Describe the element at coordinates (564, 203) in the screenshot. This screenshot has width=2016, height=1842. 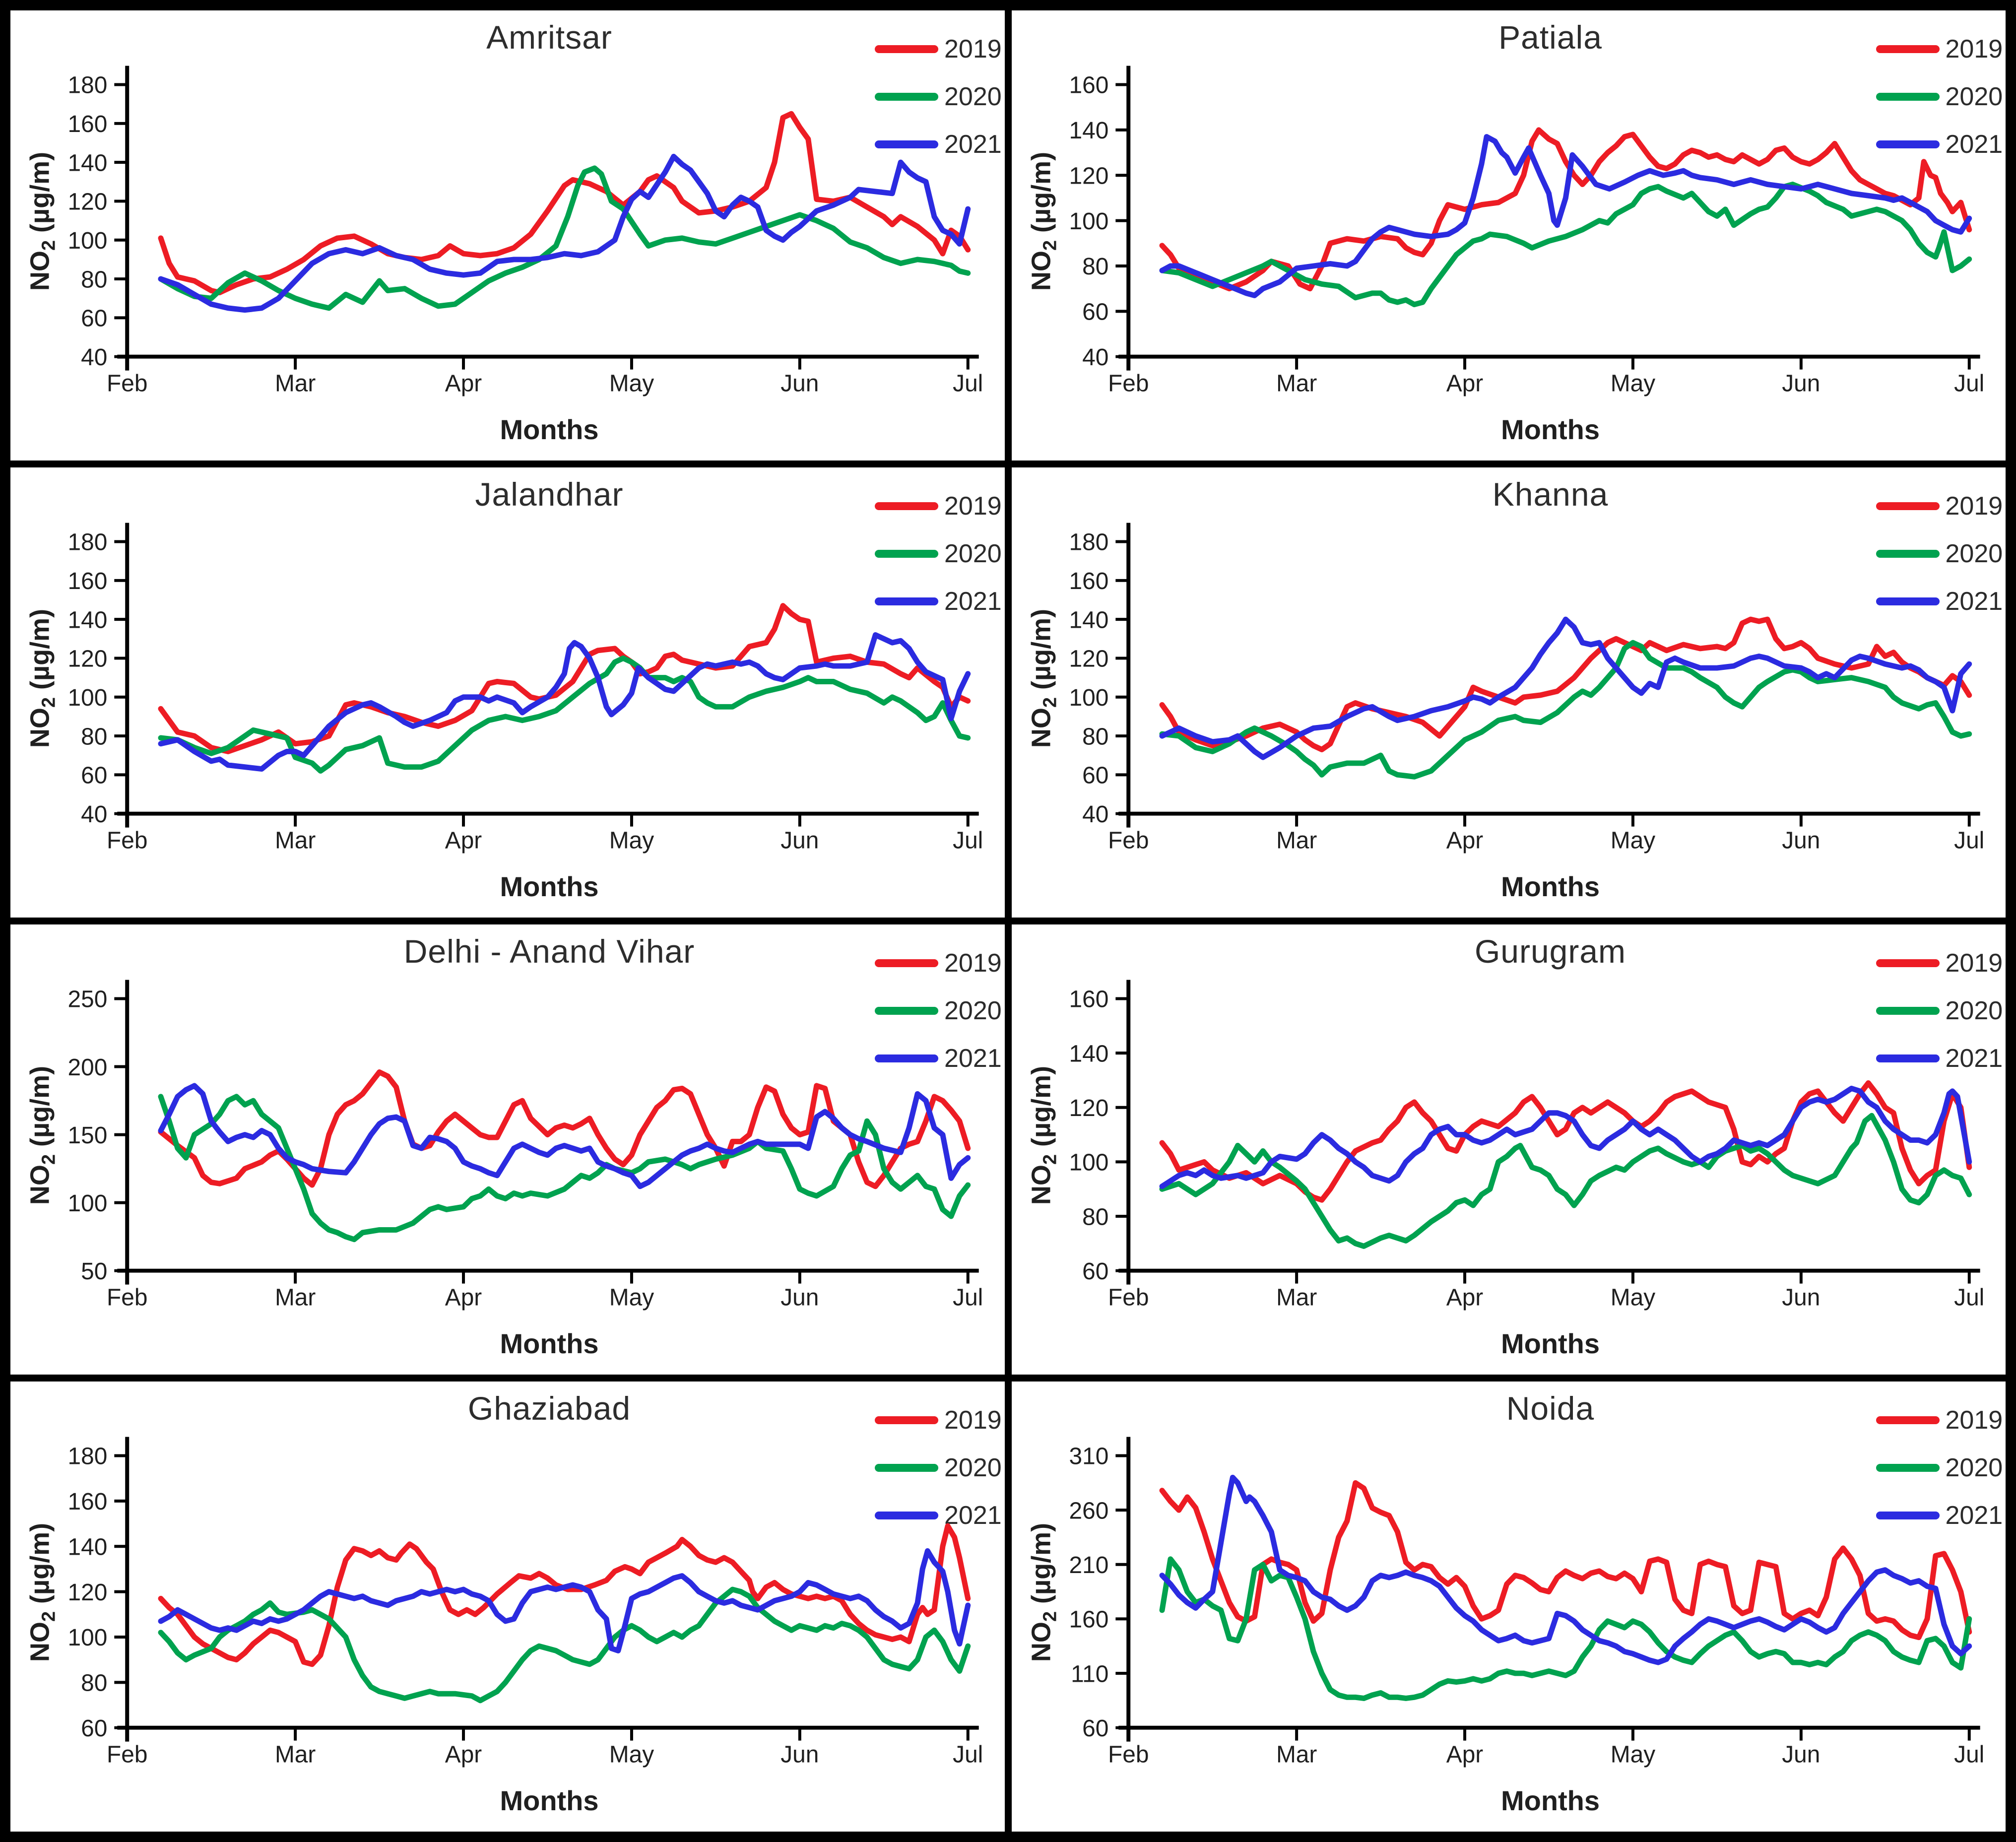
I see `series-line-2019` at that location.